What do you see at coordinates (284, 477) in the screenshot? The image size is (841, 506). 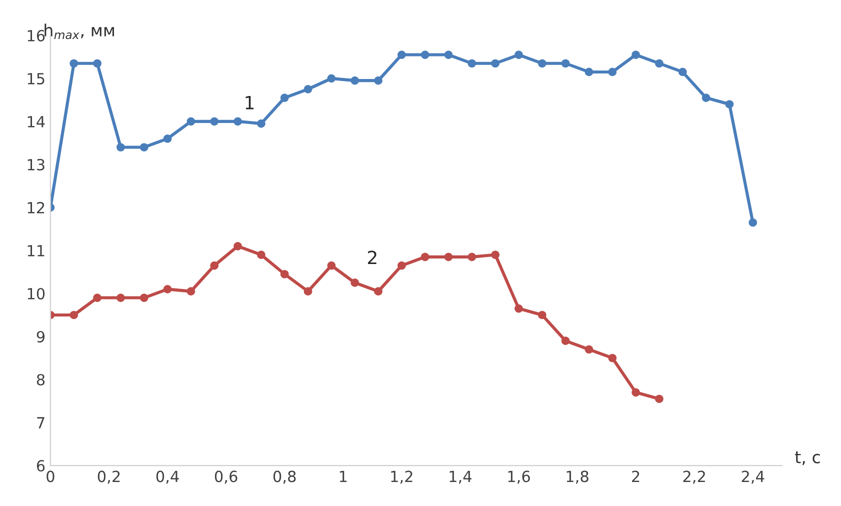 I see `x-tick-label: 0,8` at bounding box center [284, 477].